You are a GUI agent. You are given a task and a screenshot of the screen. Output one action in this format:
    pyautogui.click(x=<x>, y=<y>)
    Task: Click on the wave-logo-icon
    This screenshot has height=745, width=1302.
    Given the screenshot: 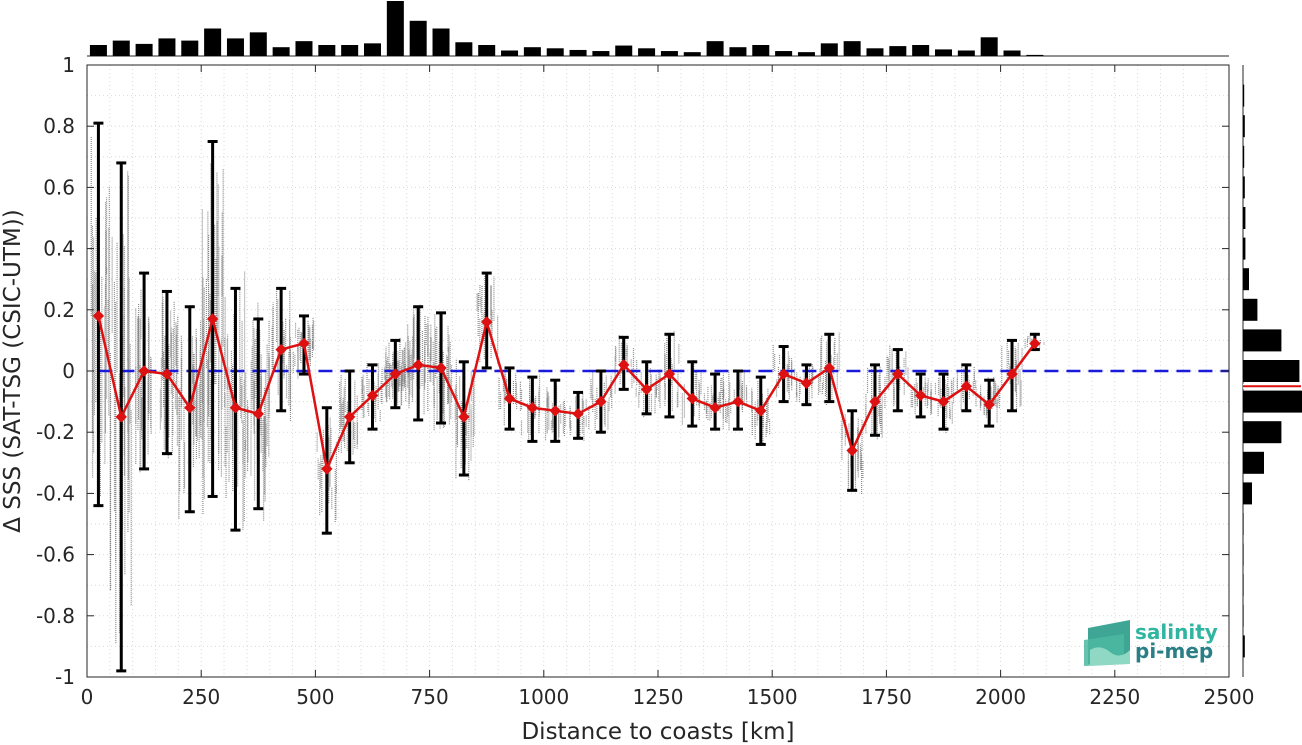 What is the action you would take?
    pyautogui.click(x=1107, y=643)
    